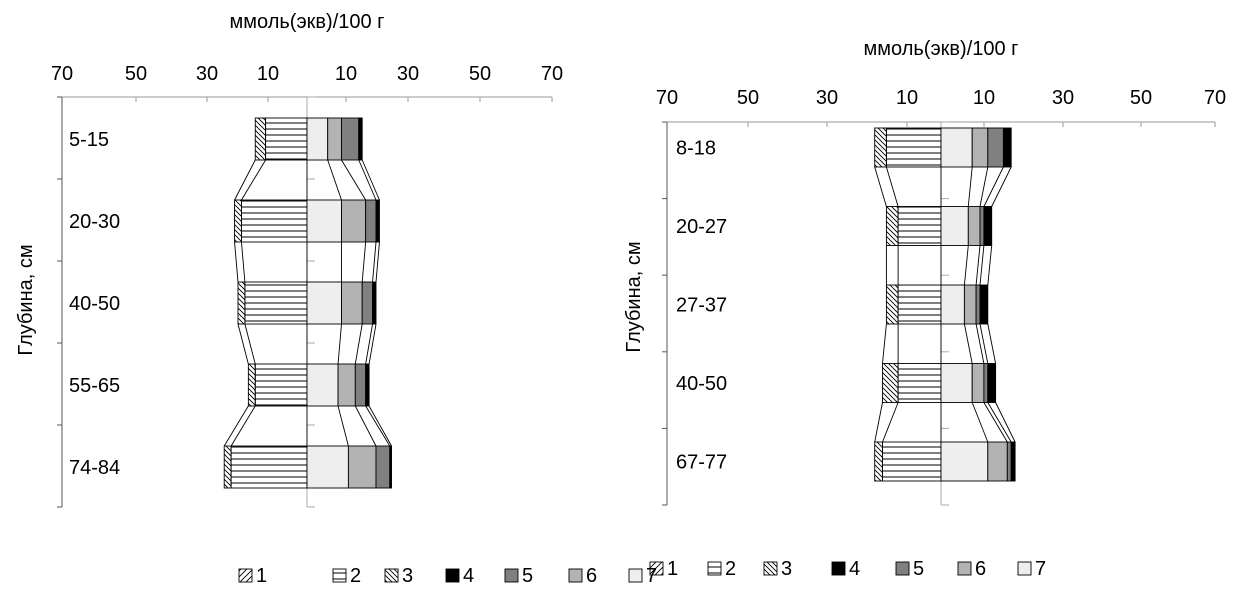 The image size is (1246, 601). I want to click on category-label: 5-15, so click(89, 140).